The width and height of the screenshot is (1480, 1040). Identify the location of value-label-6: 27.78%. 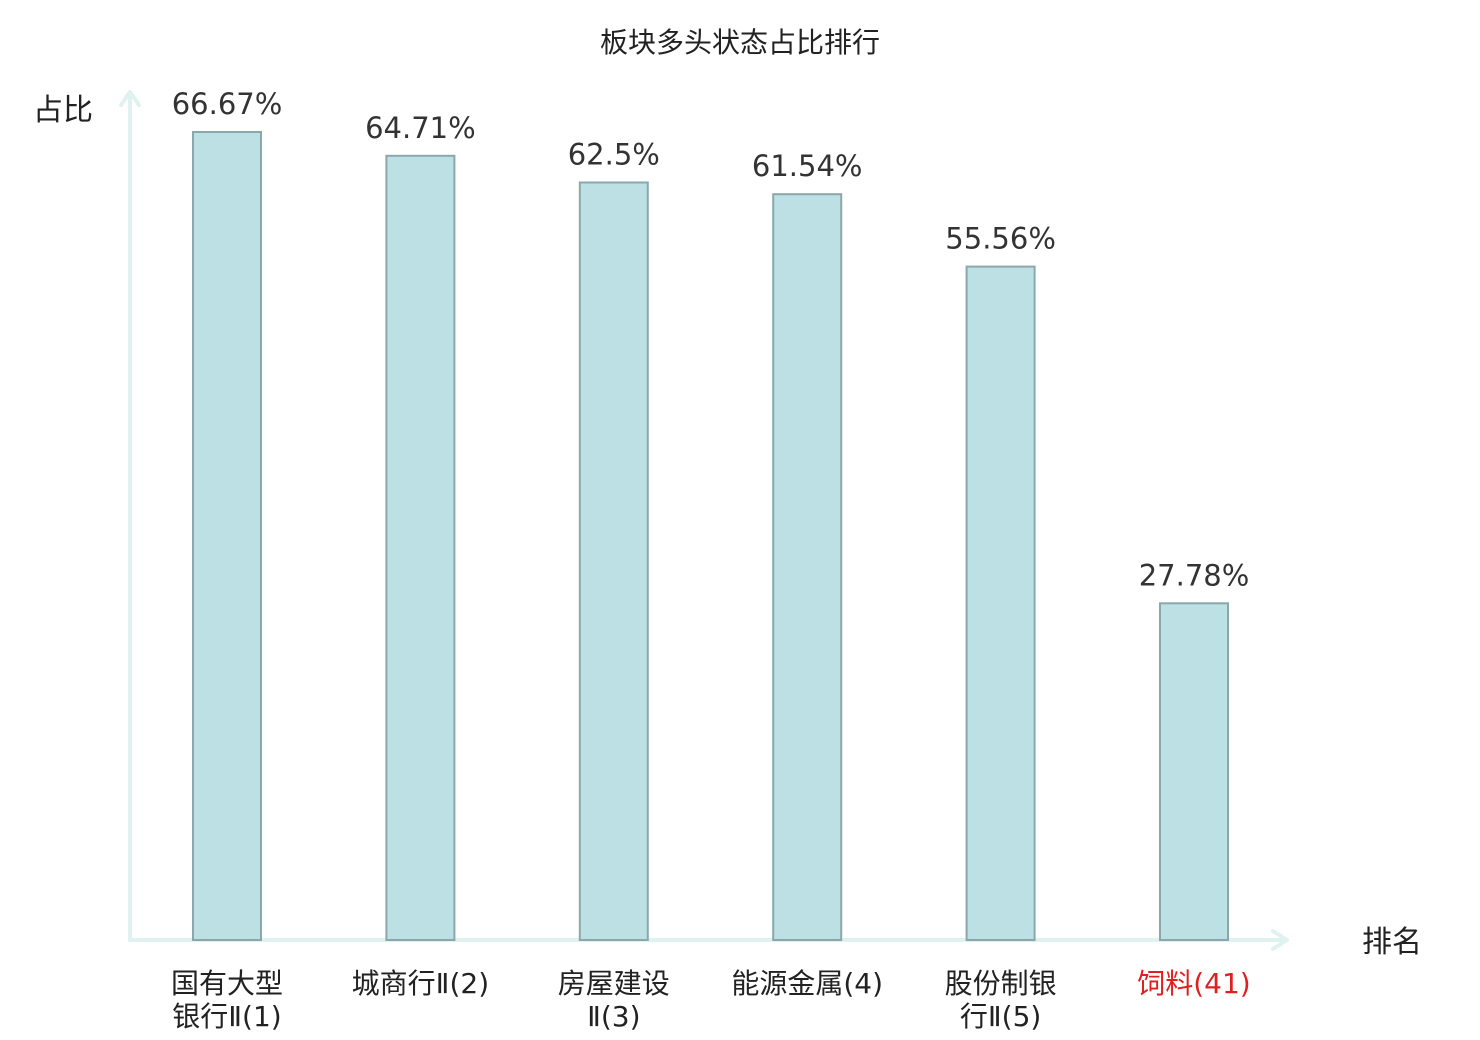
(1194, 575).